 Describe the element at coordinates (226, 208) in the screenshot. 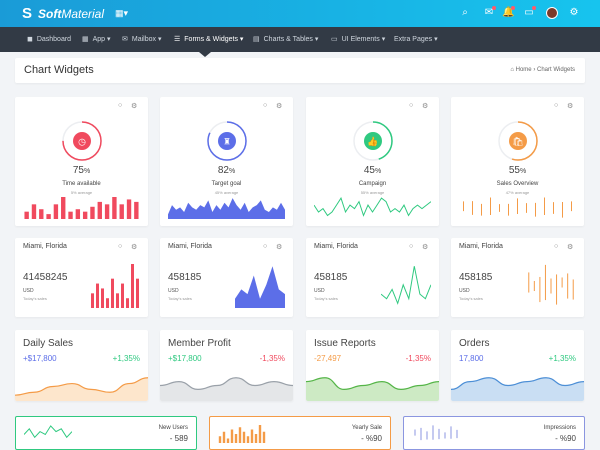

I see `gauge-spark-area` at that location.